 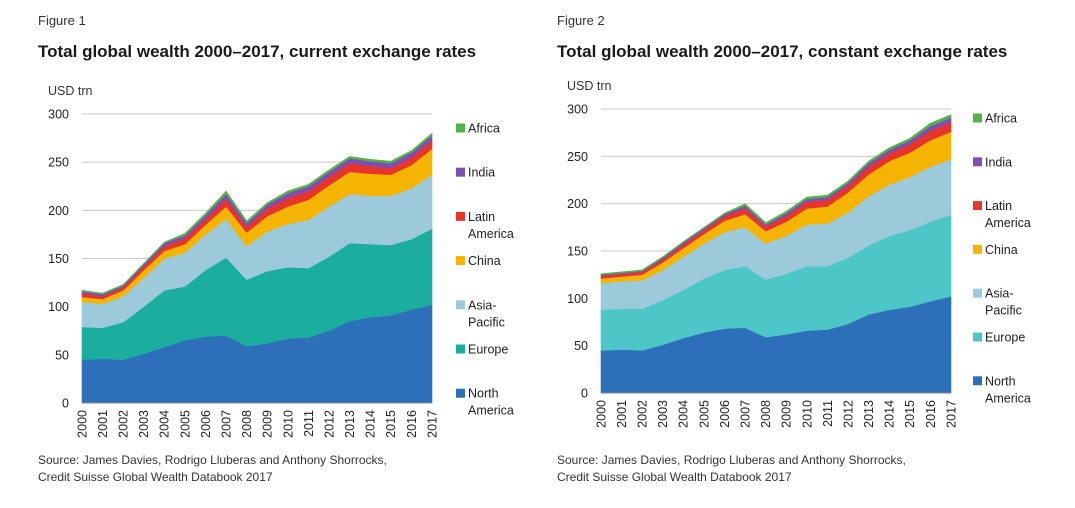 What do you see at coordinates (62, 20) in the screenshot?
I see `figure-label: Figure 1` at bounding box center [62, 20].